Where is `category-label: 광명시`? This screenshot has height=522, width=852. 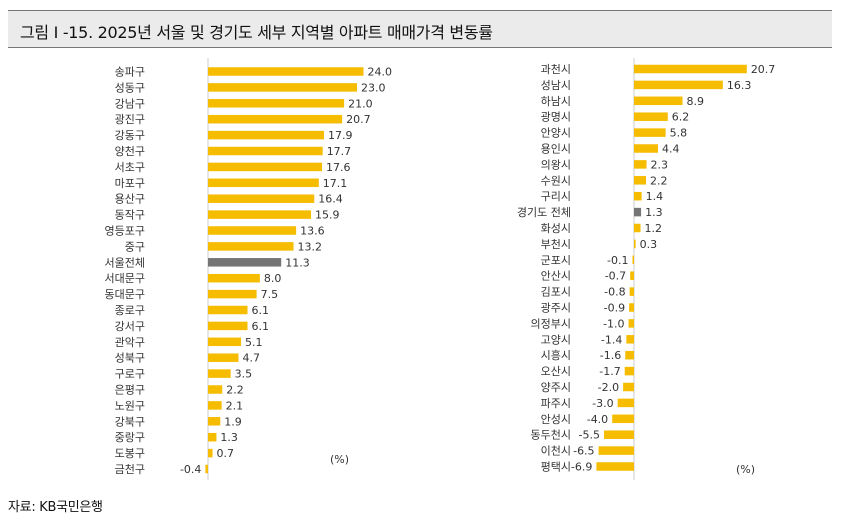 category-label: 광명시 is located at coordinates (556, 117).